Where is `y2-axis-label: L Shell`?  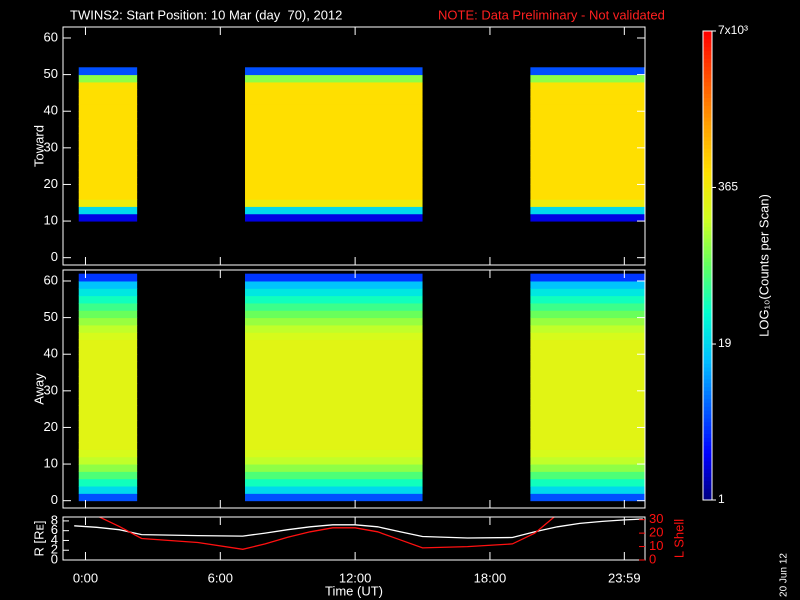
y2-axis-label: L Shell is located at coordinates (678, 538).